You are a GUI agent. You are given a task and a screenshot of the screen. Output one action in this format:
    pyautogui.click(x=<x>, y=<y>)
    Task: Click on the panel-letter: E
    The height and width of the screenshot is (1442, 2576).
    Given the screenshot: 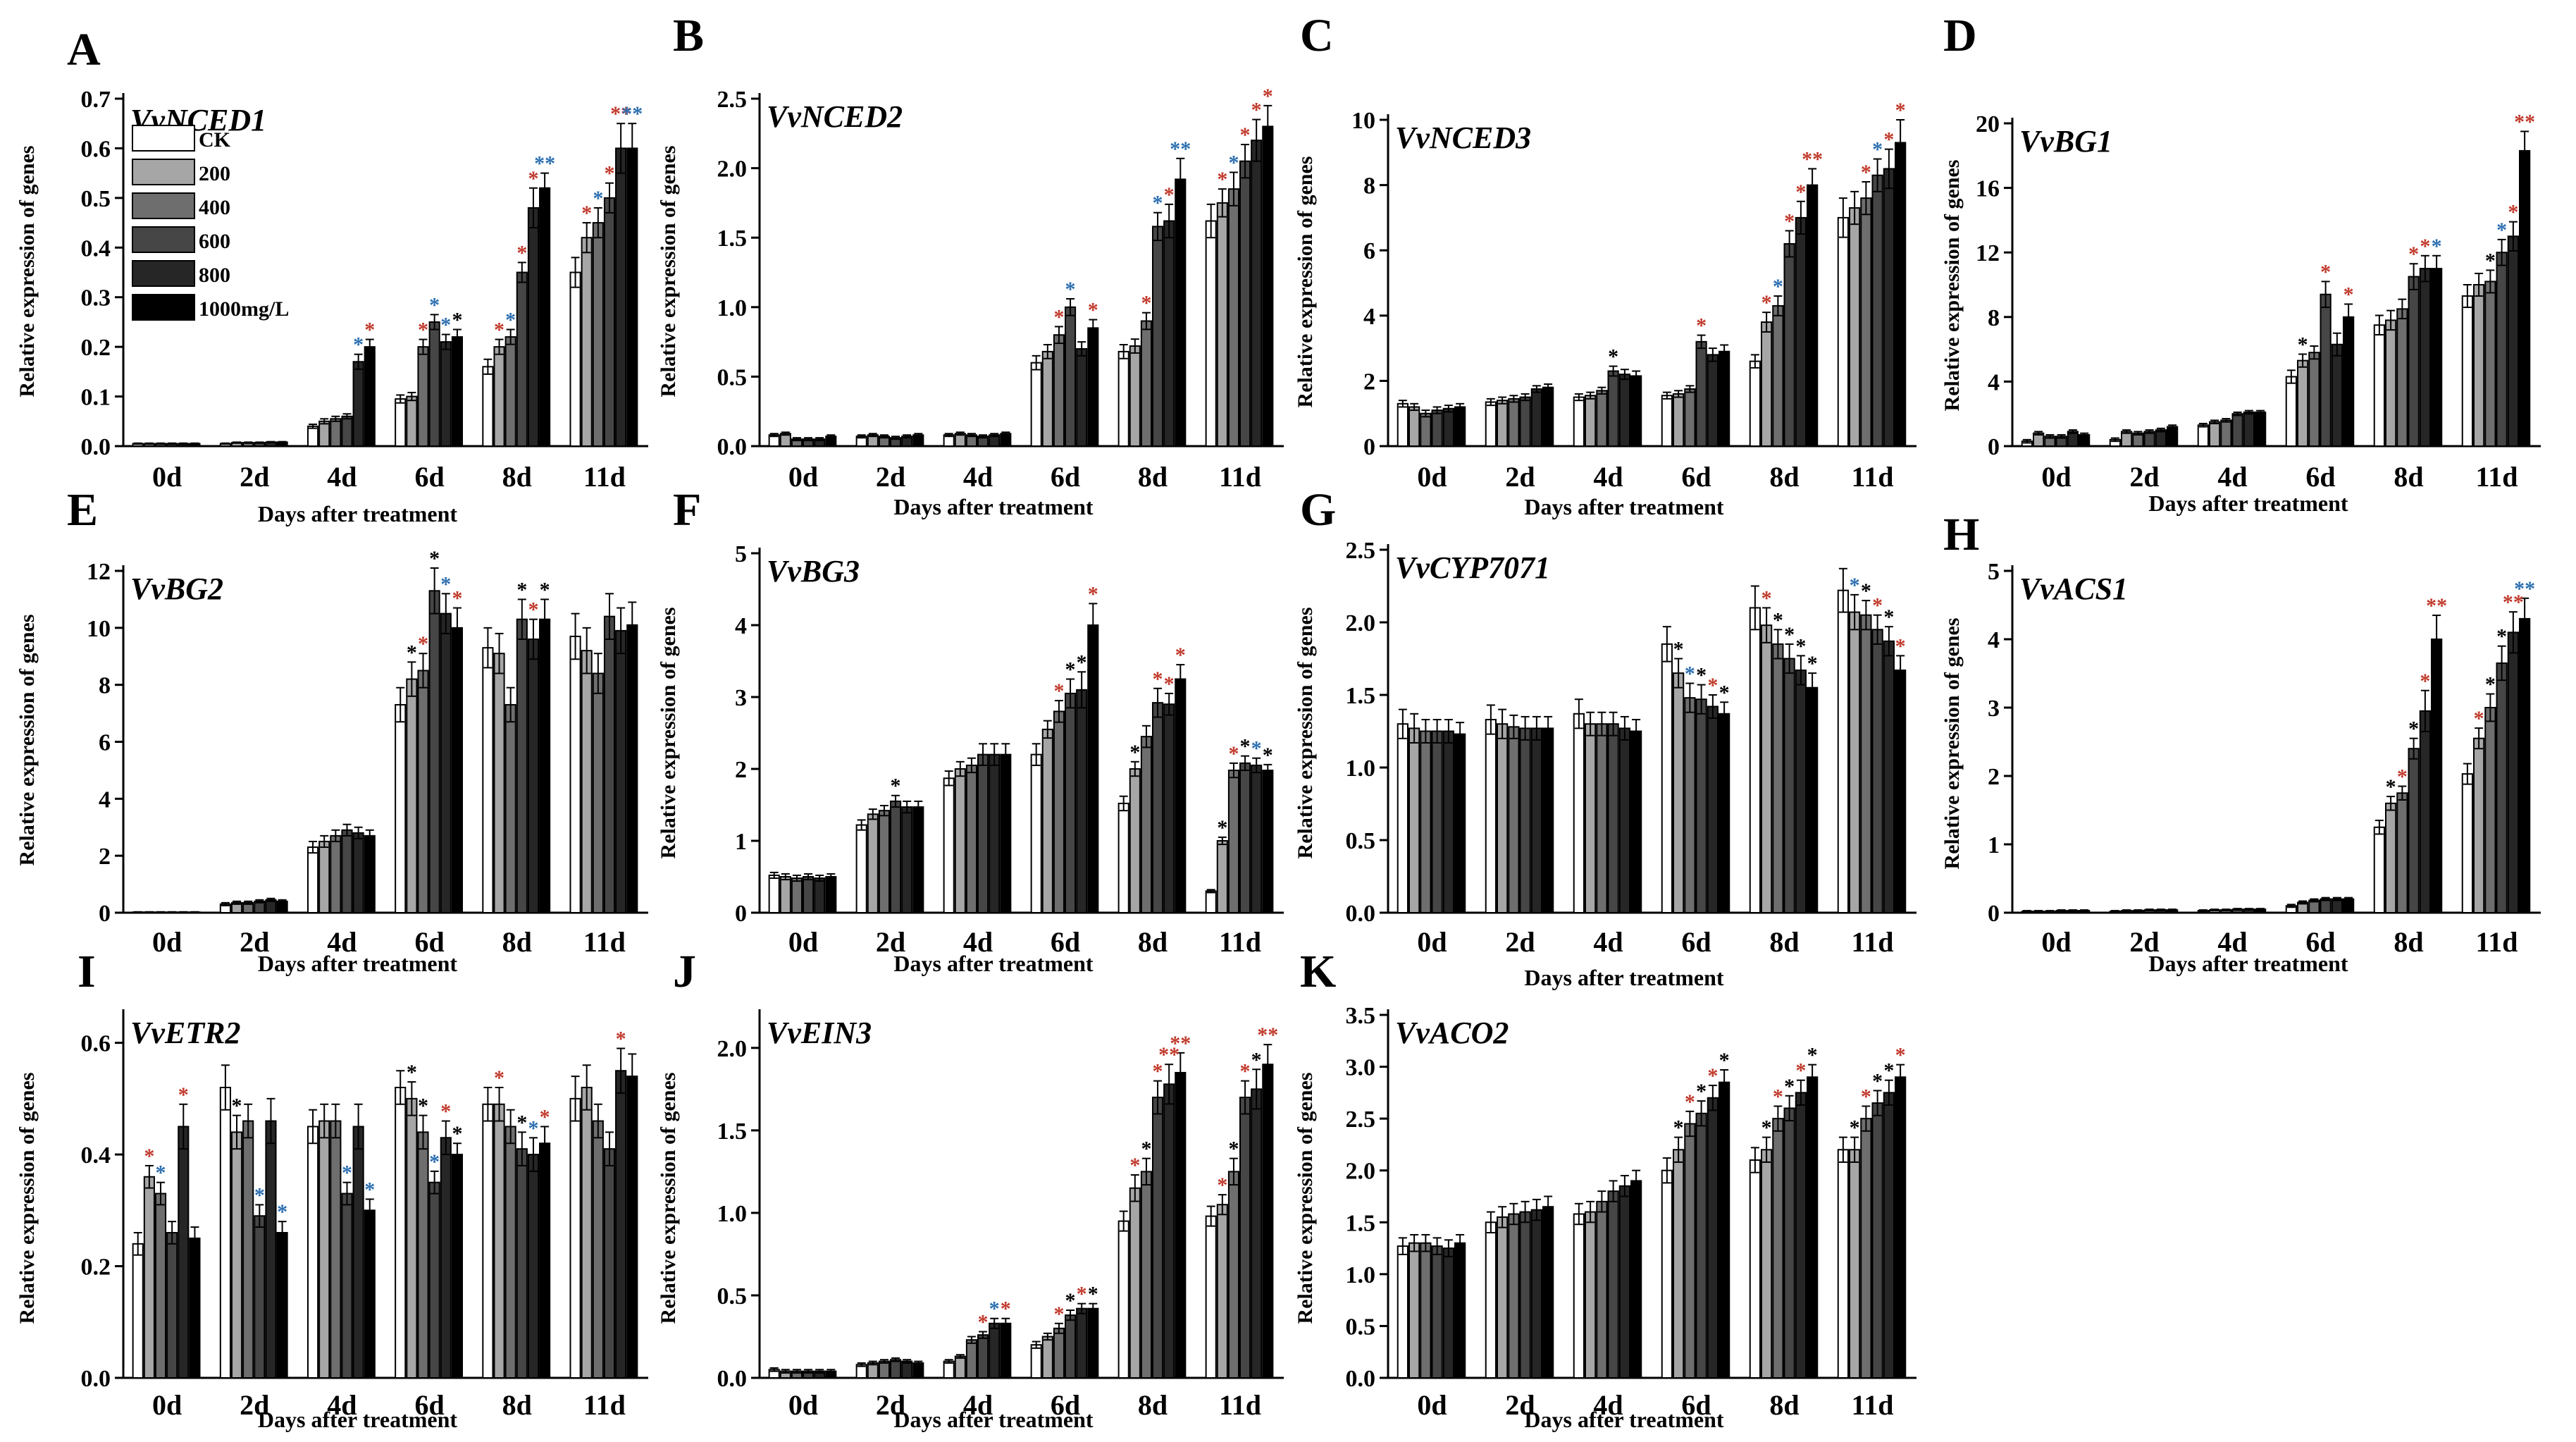 What is the action you would take?
    pyautogui.click(x=82, y=510)
    